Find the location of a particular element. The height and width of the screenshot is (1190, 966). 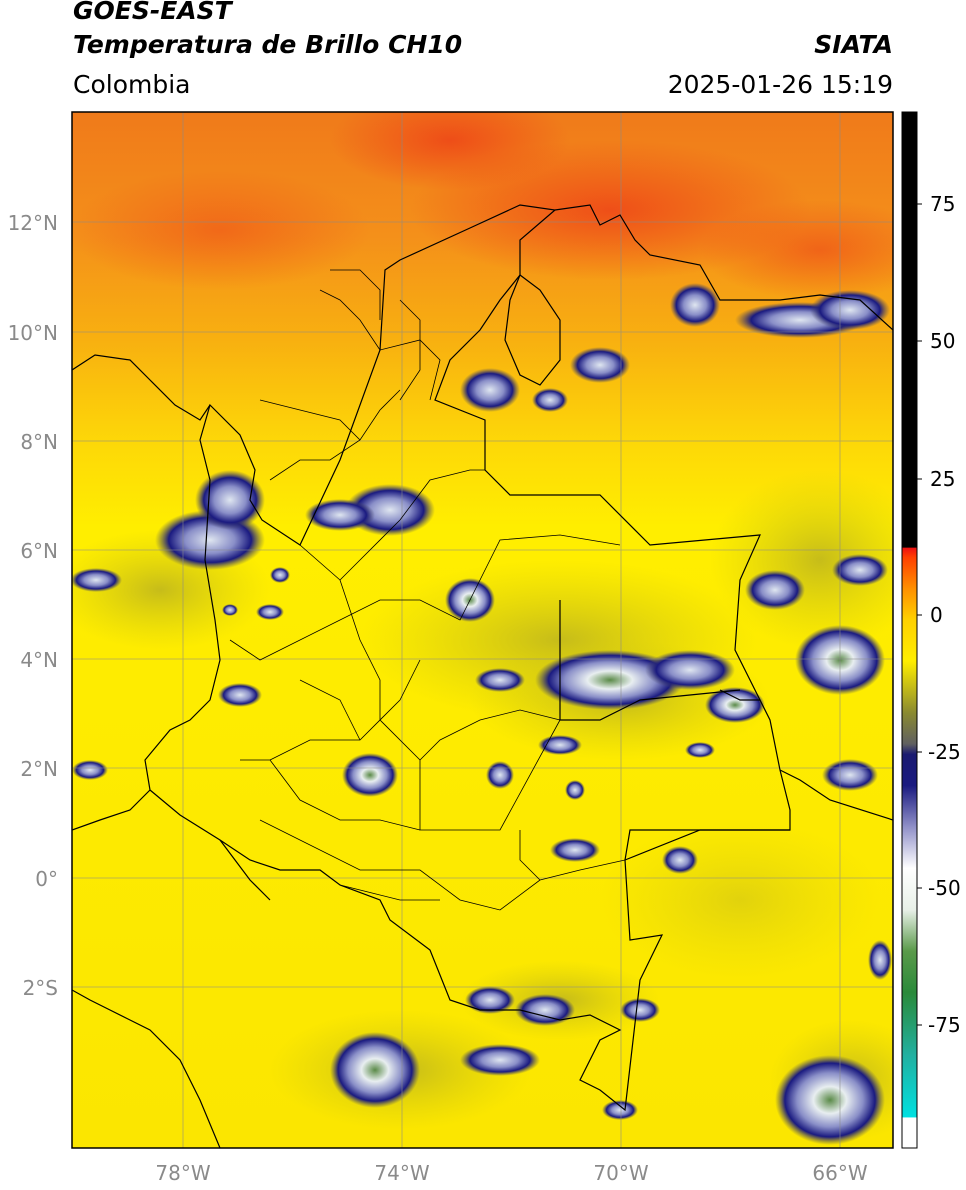

colorbar: 75 50 25 0 -25 -50 -75 is located at coordinates (931, 630).